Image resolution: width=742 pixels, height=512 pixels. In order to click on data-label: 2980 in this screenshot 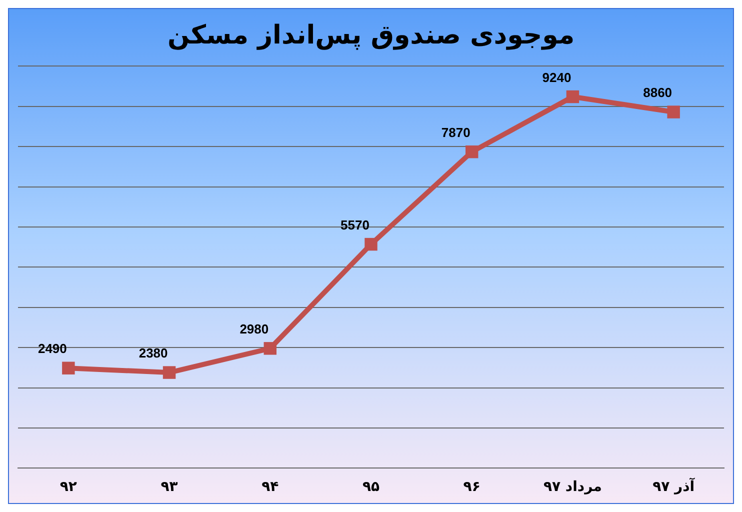, I will do `click(254, 328)`.